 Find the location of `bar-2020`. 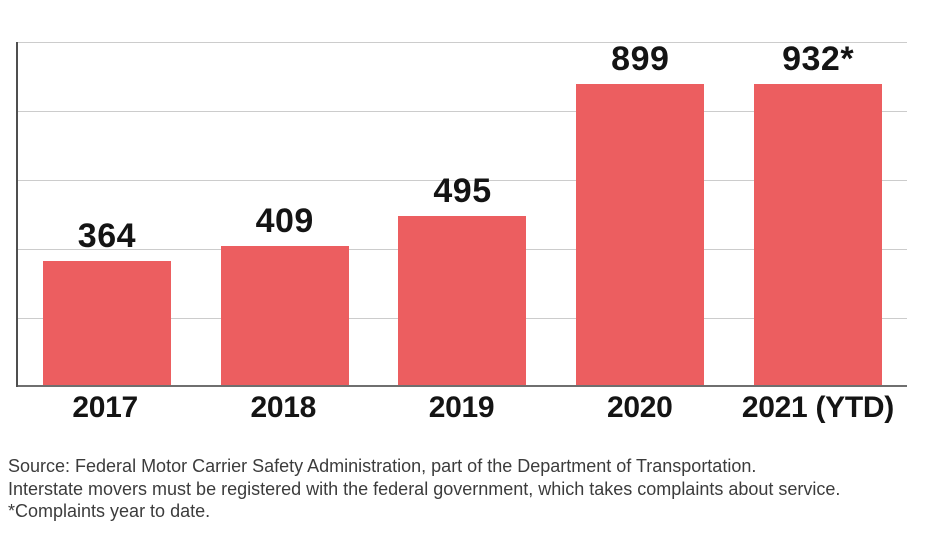

bar-2020 is located at coordinates (640, 235).